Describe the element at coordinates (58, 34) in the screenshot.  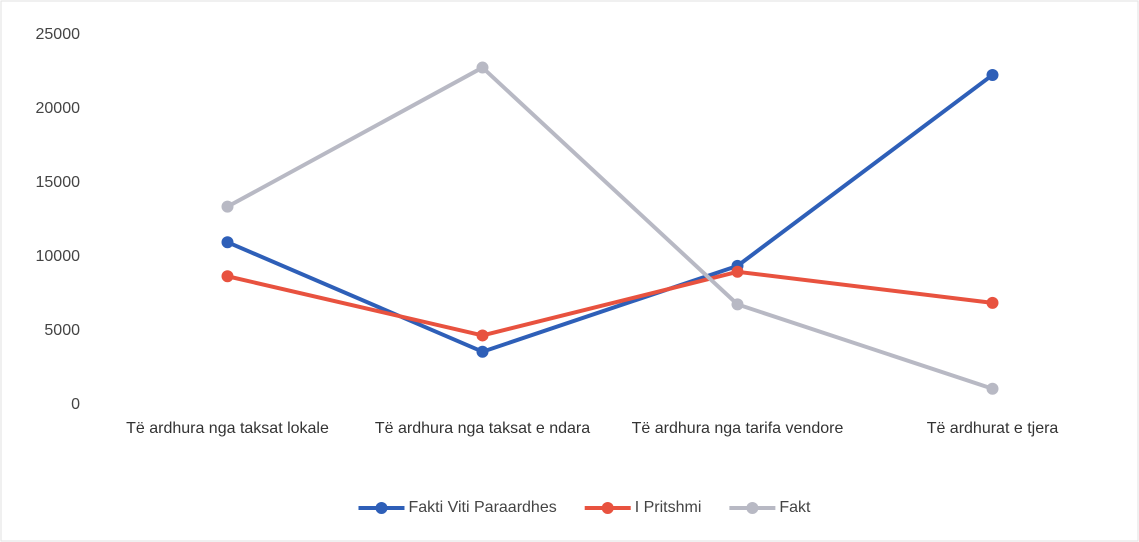
I see `y-tick-label: 25000` at that location.